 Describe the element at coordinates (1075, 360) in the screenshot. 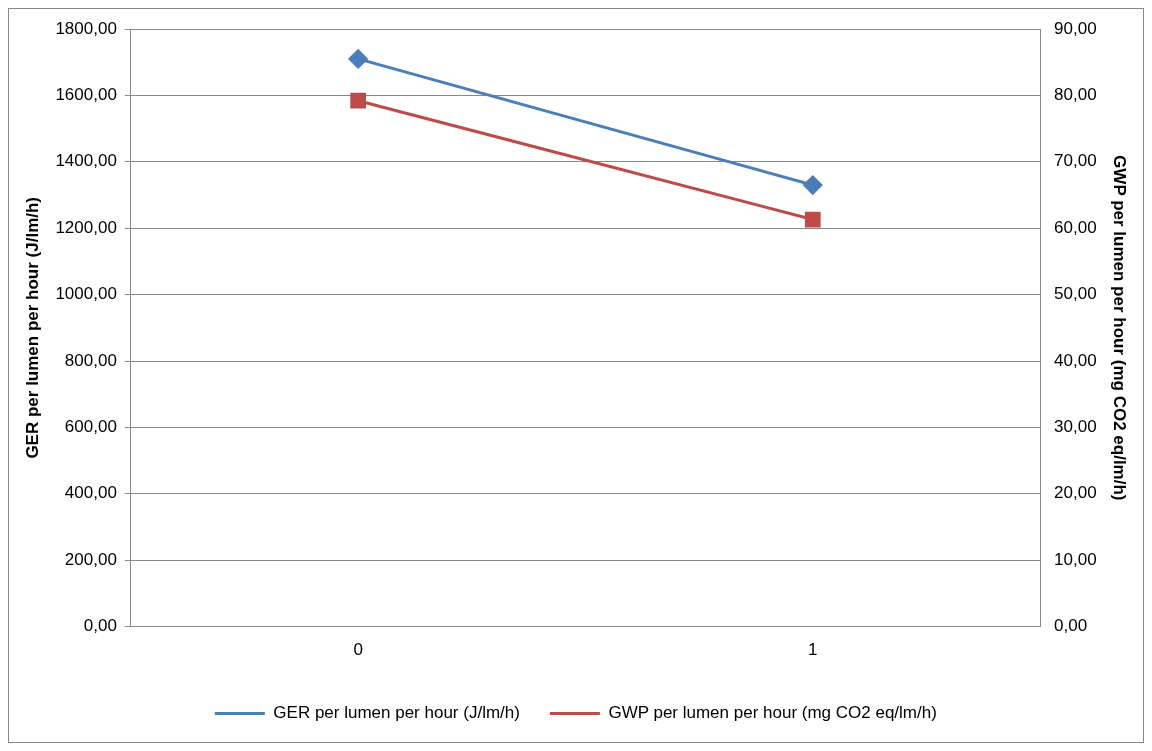

I see `y2-tick-label: 40,00` at that location.